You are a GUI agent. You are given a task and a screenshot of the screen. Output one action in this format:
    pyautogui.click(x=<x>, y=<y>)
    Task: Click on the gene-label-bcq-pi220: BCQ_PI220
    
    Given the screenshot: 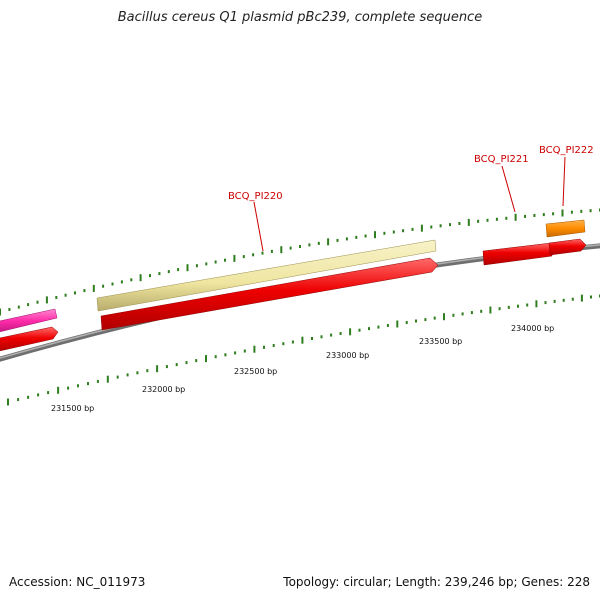 What is the action you would take?
    pyautogui.click(x=255, y=196)
    